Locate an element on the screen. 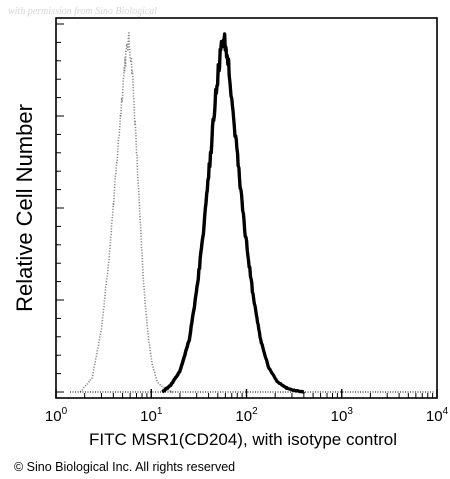 Image resolution: width=450 pixels, height=479 pixels. x-tick-label: 10¹ is located at coordinates (151, 415).